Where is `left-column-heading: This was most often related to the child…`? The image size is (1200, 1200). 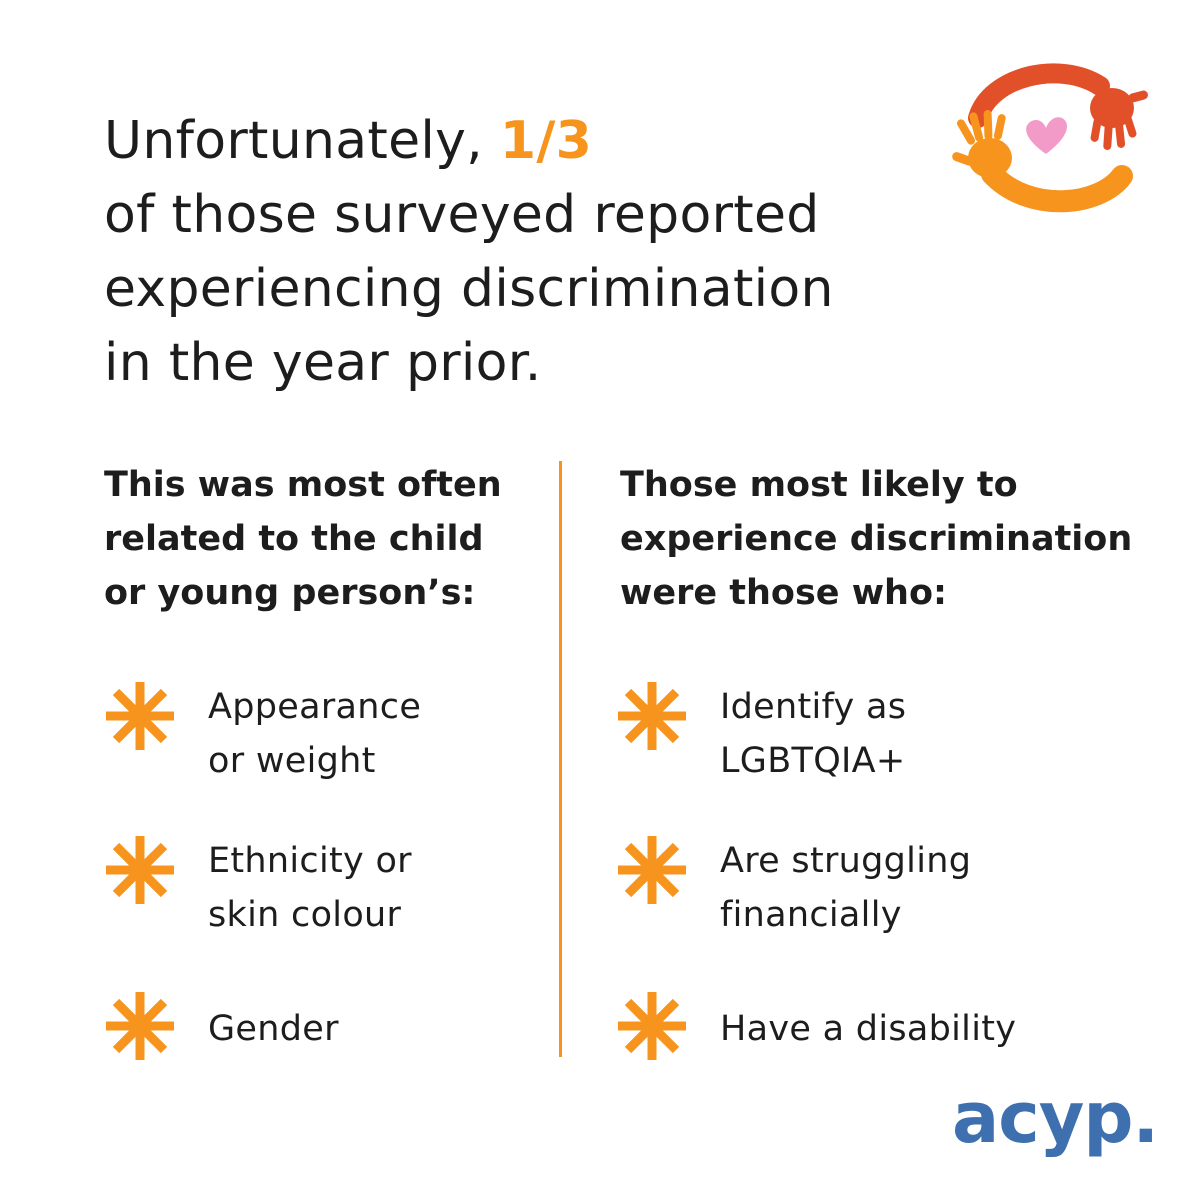
left-column-heading: This was most often related to the child… is located at coordinates (319, 539).